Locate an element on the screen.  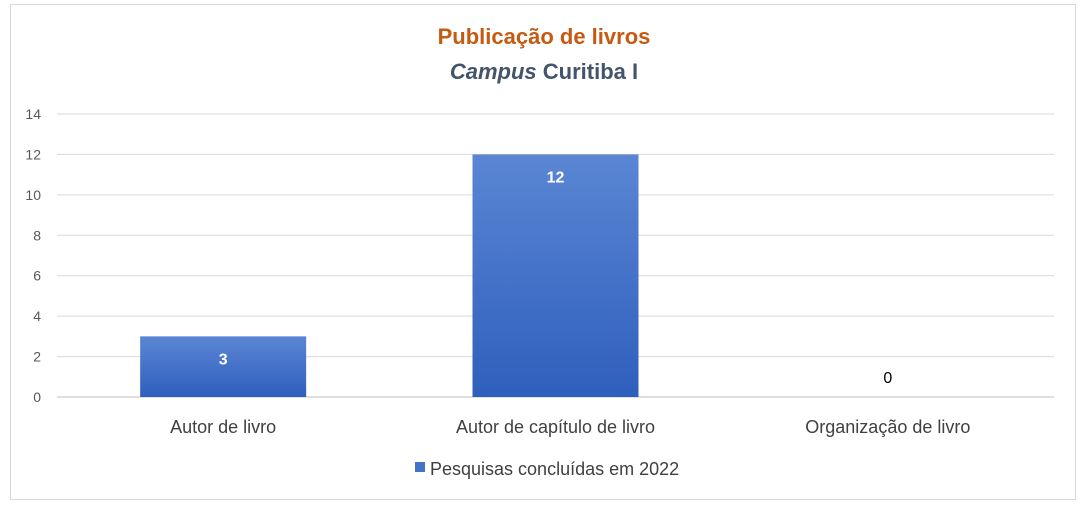
y-tick-label: 12 is located at coordinates (33, 154).